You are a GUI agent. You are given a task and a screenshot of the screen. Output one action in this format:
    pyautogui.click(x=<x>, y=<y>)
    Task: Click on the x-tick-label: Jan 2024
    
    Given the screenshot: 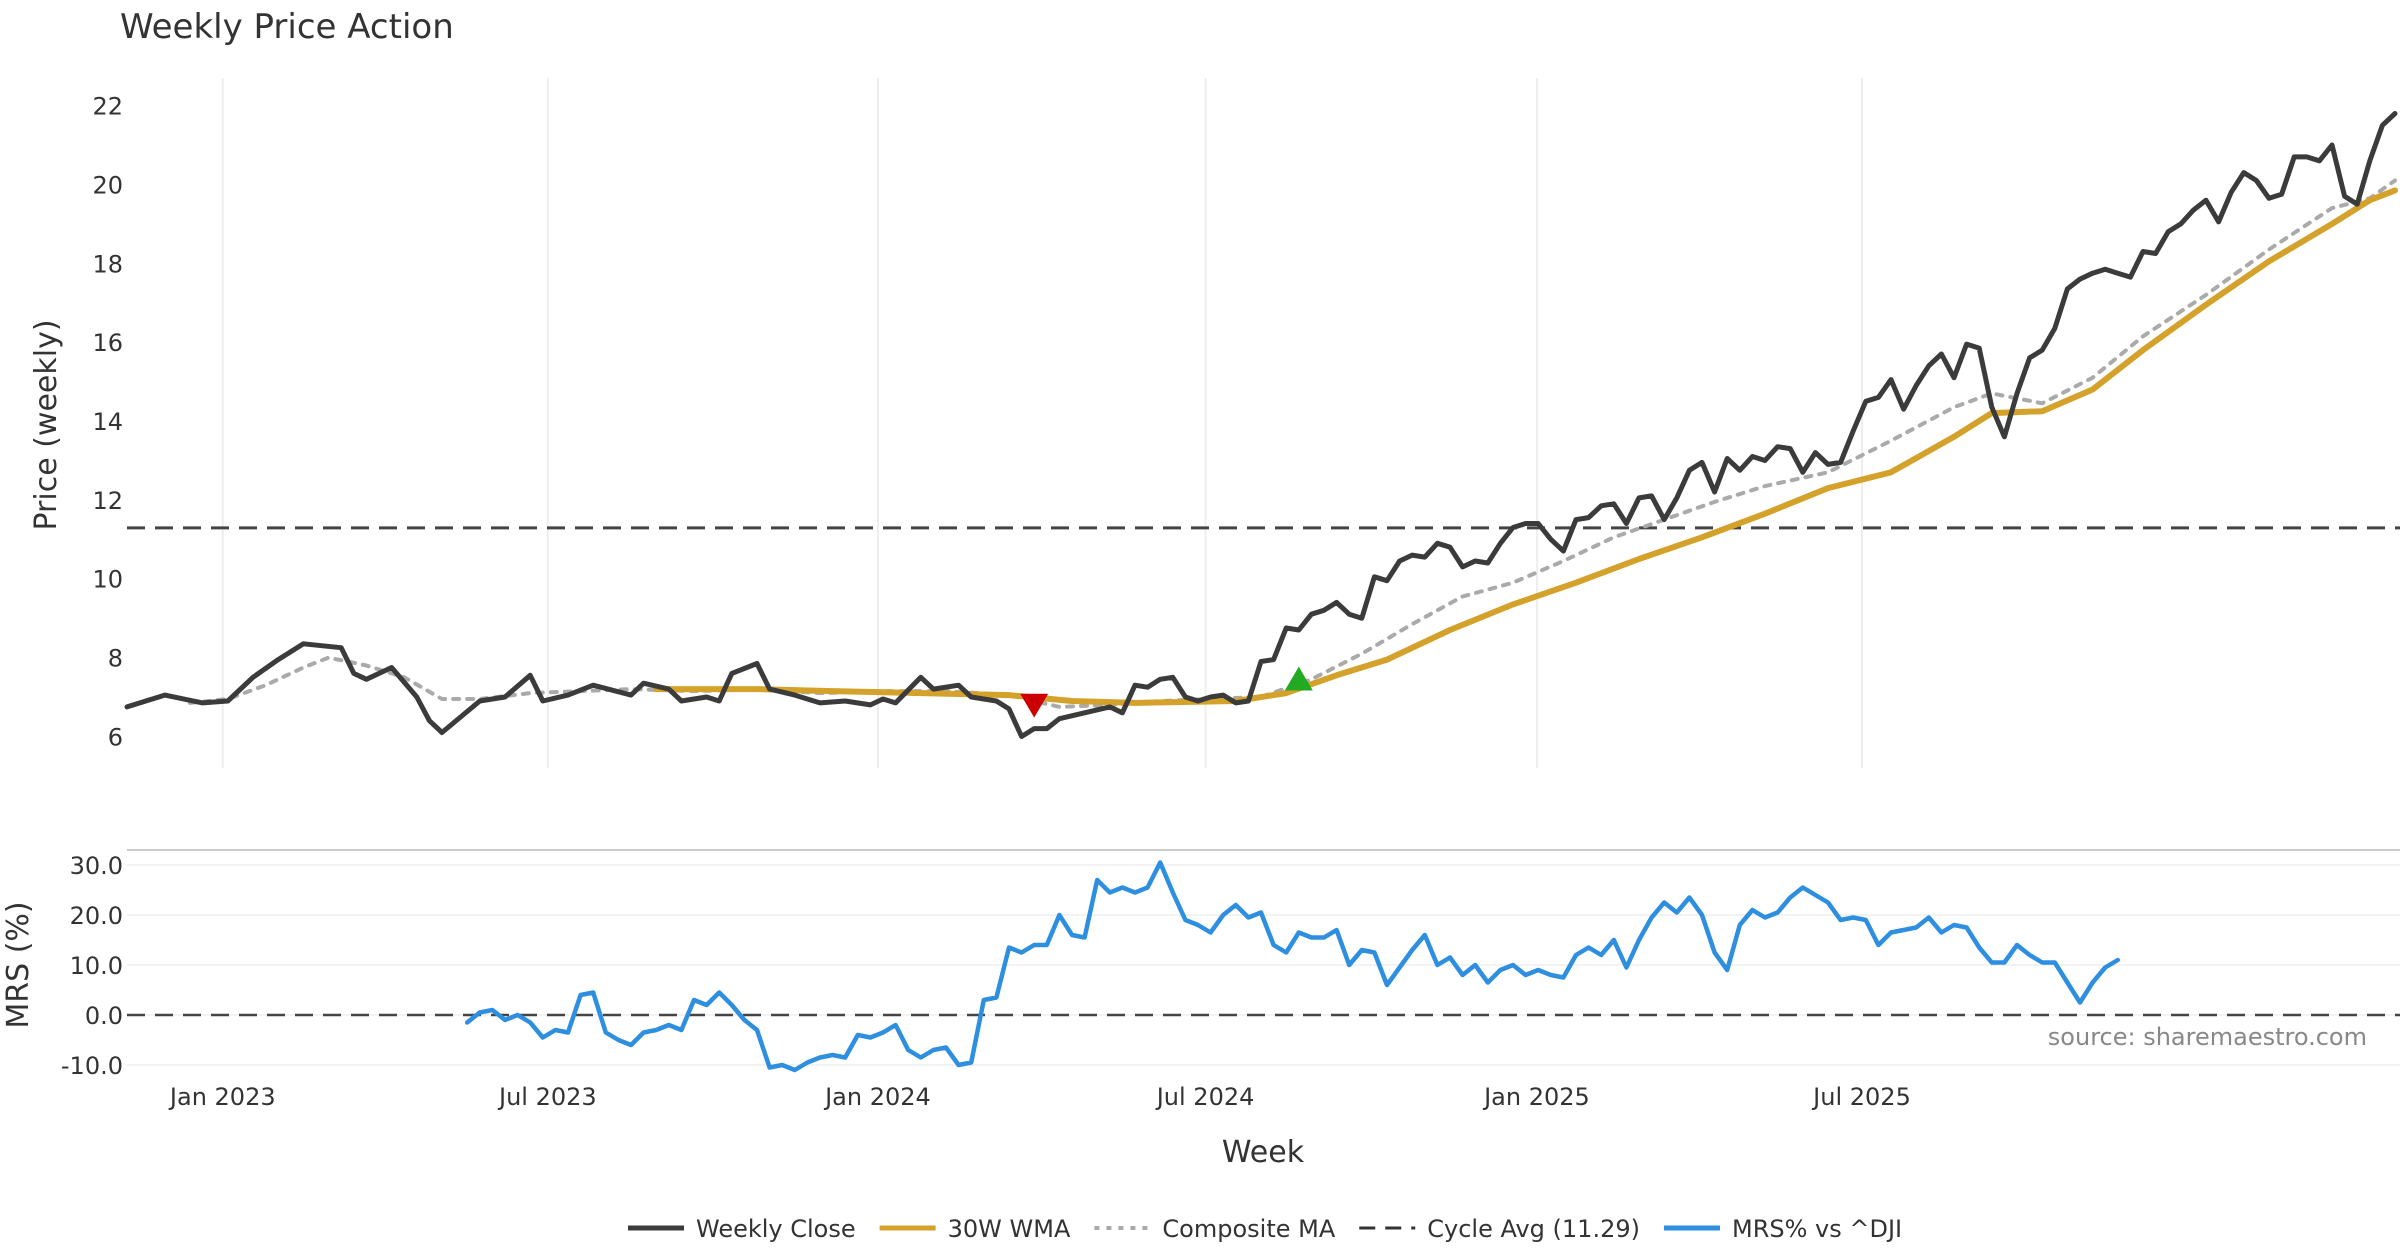 What is the action you would take?
    pyautogui.click(x=877, y=1097)
    